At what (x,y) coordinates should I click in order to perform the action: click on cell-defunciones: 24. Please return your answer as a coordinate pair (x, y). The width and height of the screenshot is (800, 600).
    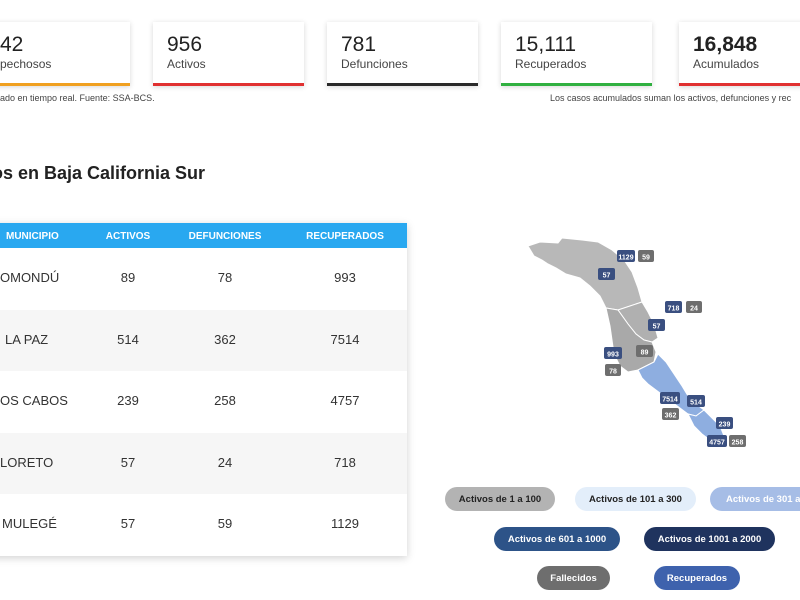
    Looking at the image, I should click on (225, 462).